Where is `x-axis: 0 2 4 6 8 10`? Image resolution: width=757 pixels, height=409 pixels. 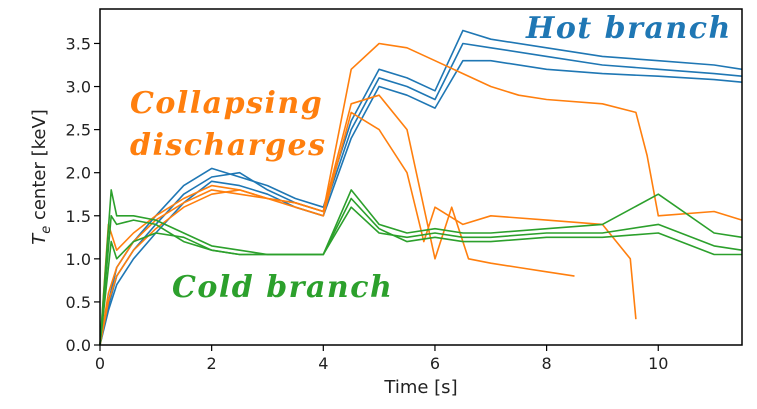 x-axis: 0 2 4 6 8 10 is located at coordinates (381, 359).